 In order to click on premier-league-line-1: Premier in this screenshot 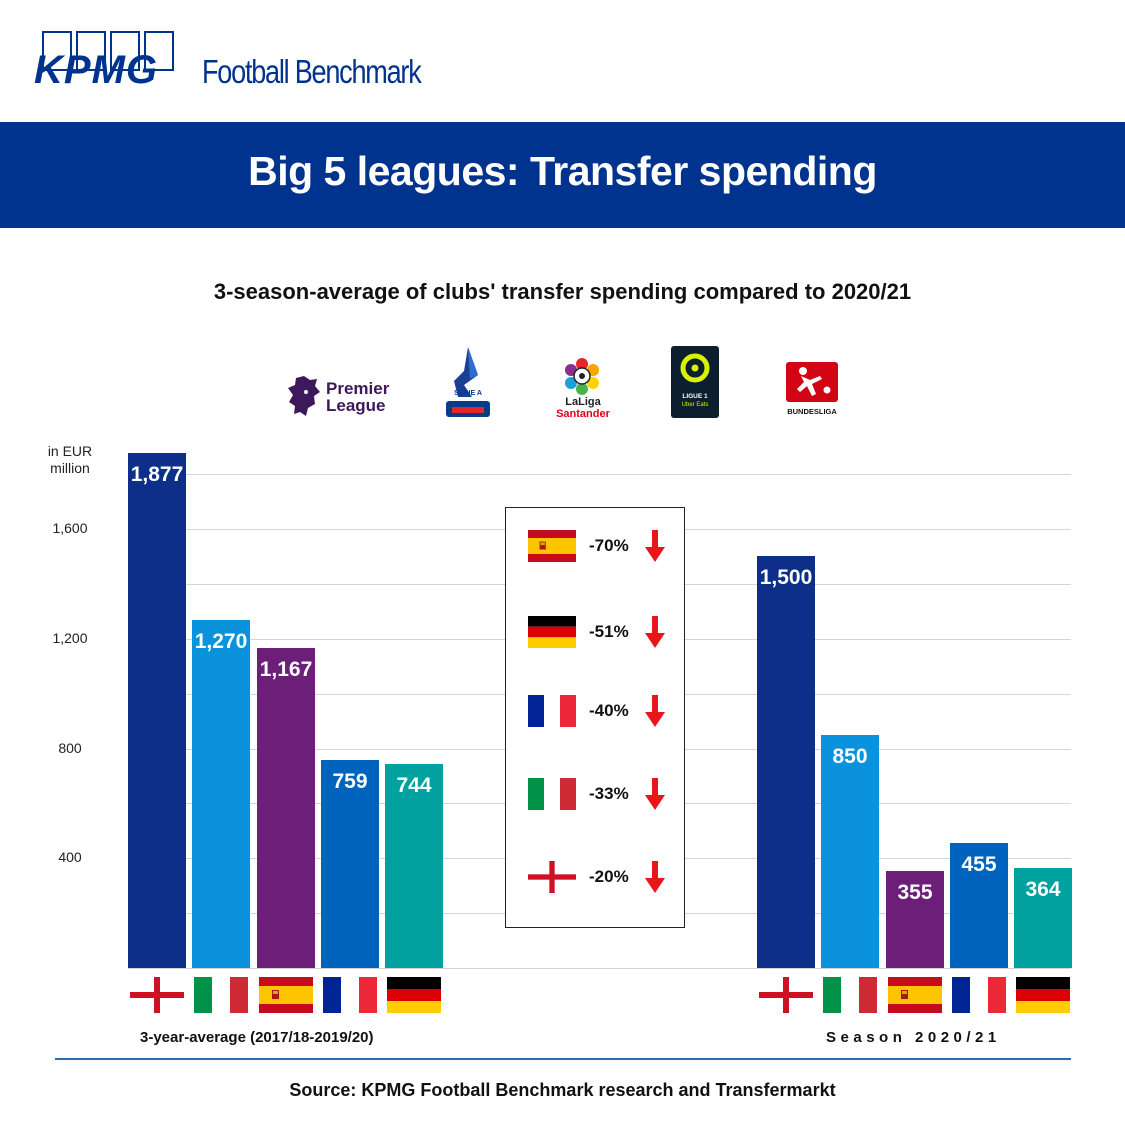, I will do `click(358, 388)`.